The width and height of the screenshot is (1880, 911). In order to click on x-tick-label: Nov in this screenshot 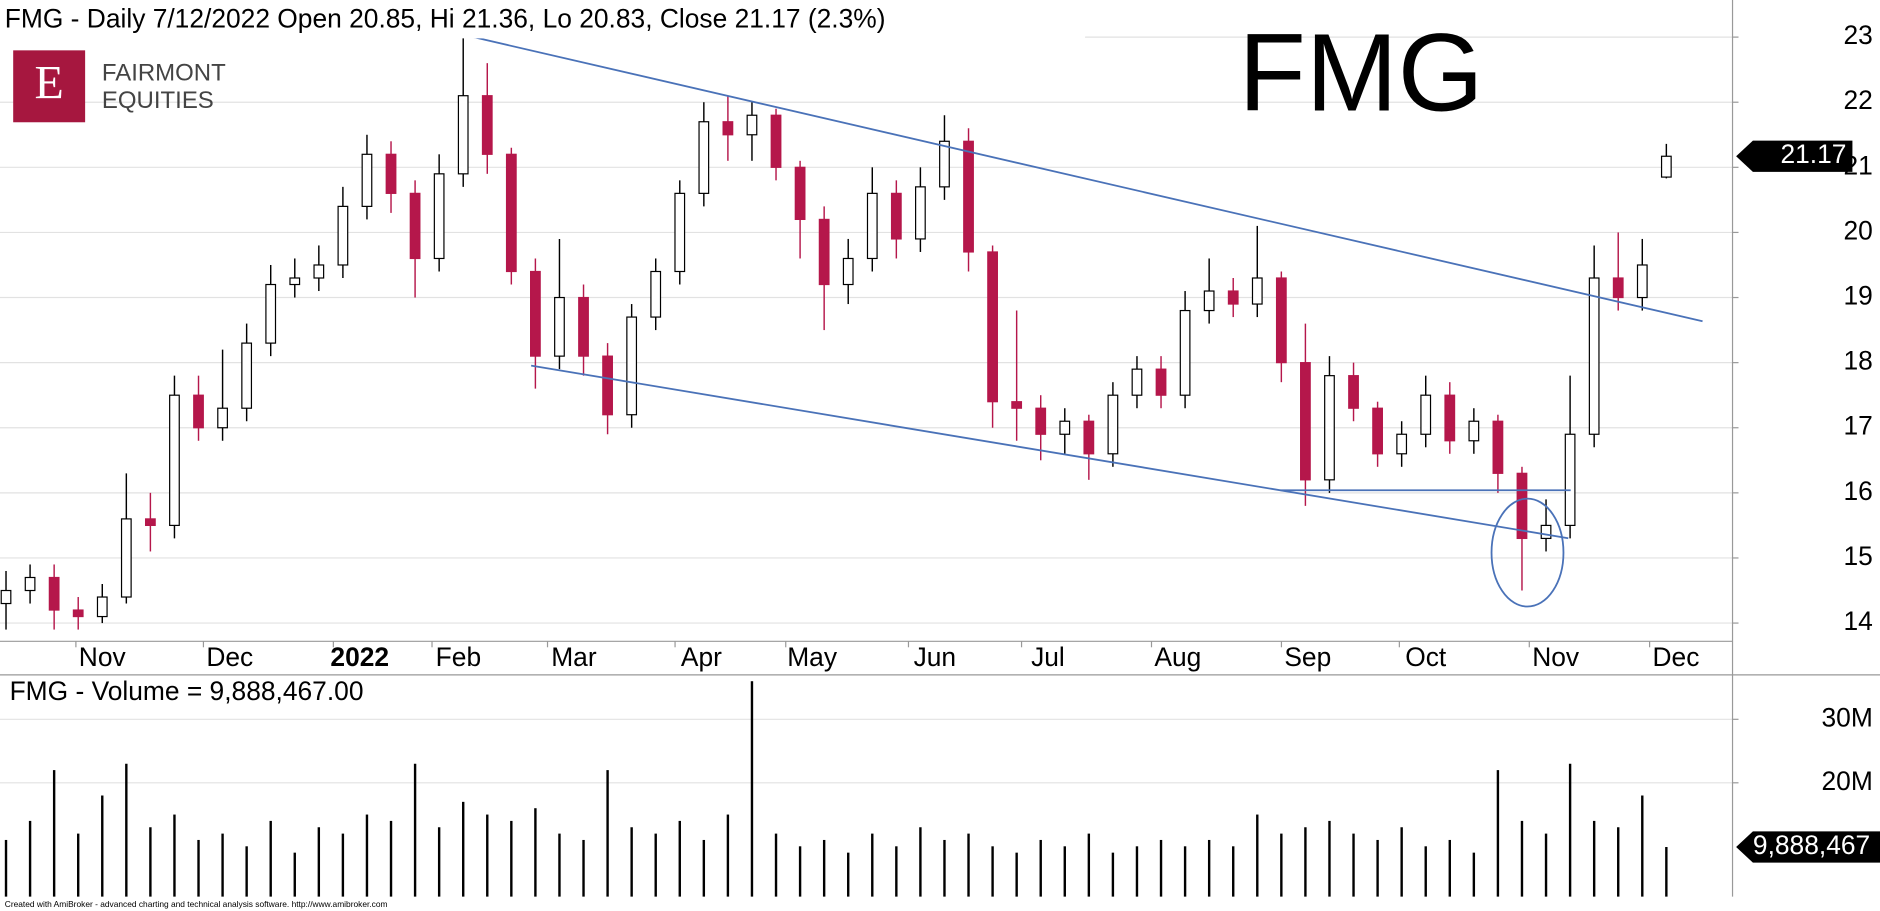, I will do `click(1556, 657)`.